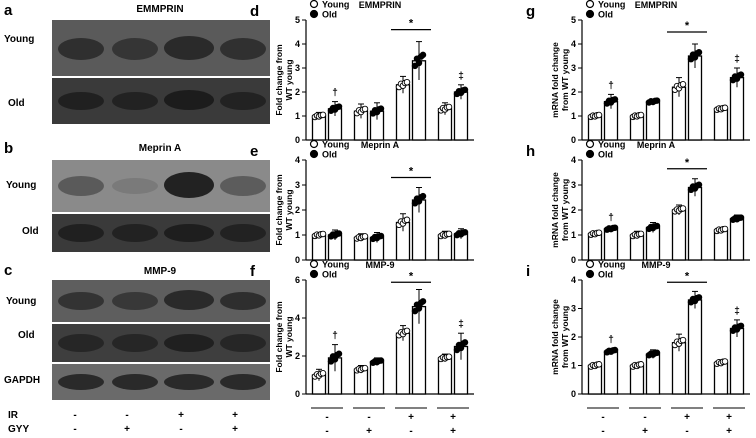 The height and width of the screenshot is (438, 756). I want to click on blot-title-mmp9: MMP-9, so click(160, 271).